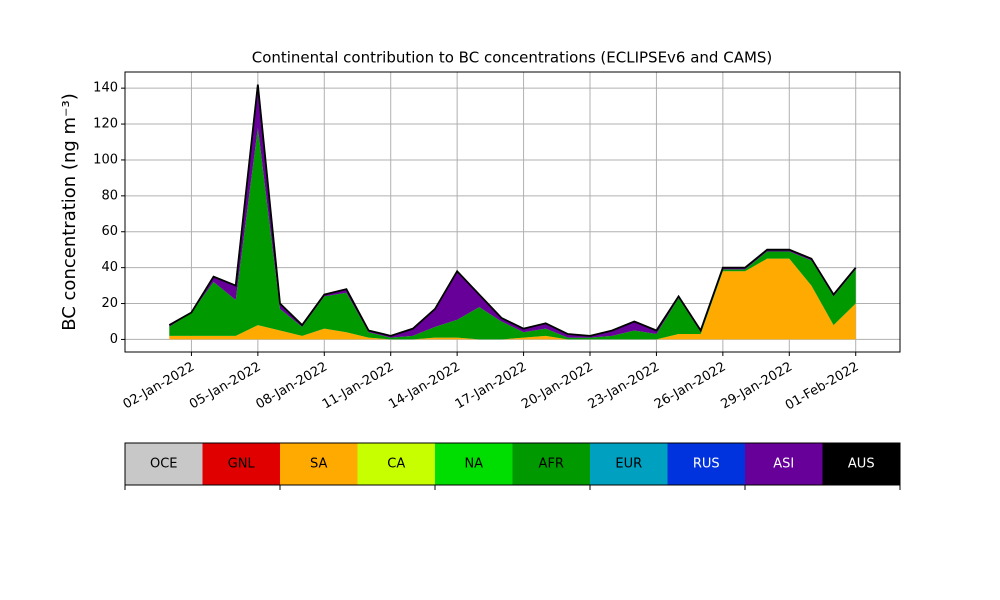  I want to click on legend-label: SA, so click(318, 464).